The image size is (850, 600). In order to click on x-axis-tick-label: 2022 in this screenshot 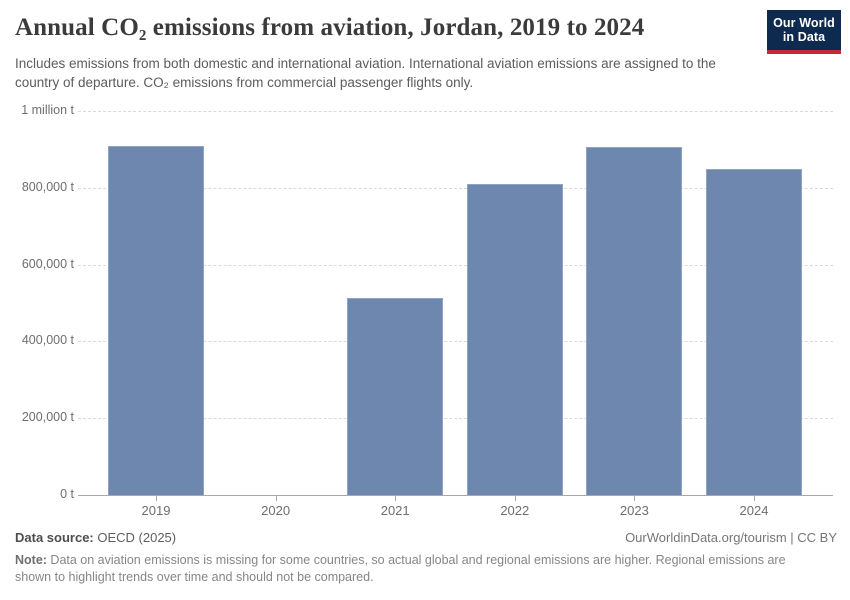, I will do `click(515, 510)`.